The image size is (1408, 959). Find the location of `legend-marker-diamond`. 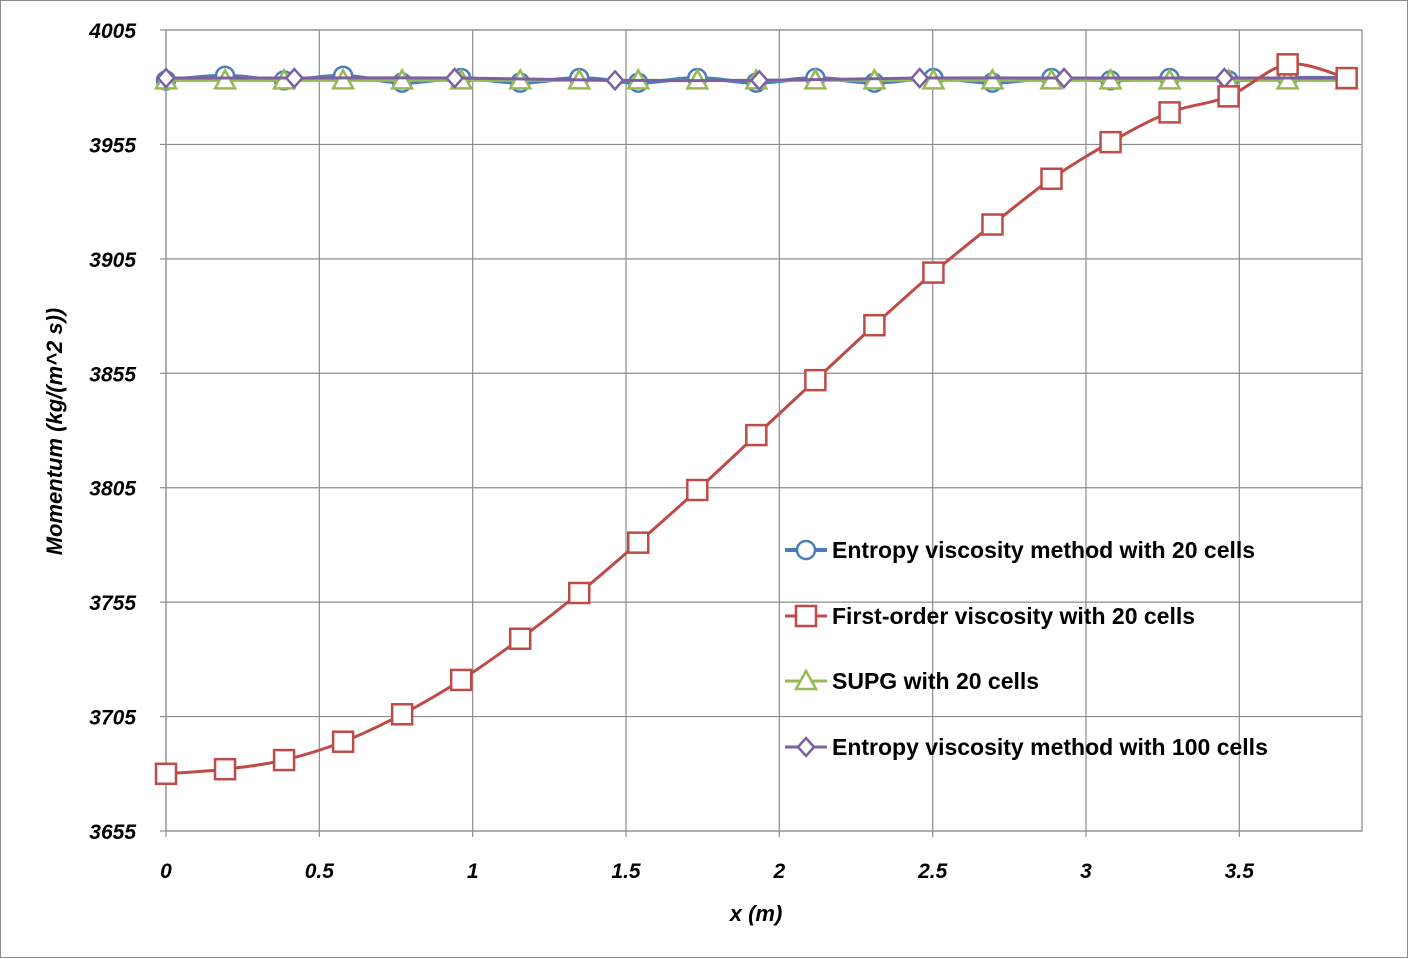

legend-marker-diamond is located at coordinates (806, 747).